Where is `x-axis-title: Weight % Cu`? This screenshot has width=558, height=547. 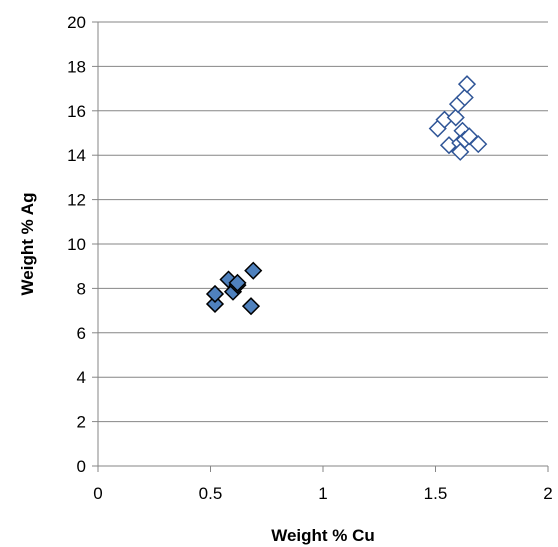 x-axis-title: Weight % Cu is located at coordinates (323, 535).